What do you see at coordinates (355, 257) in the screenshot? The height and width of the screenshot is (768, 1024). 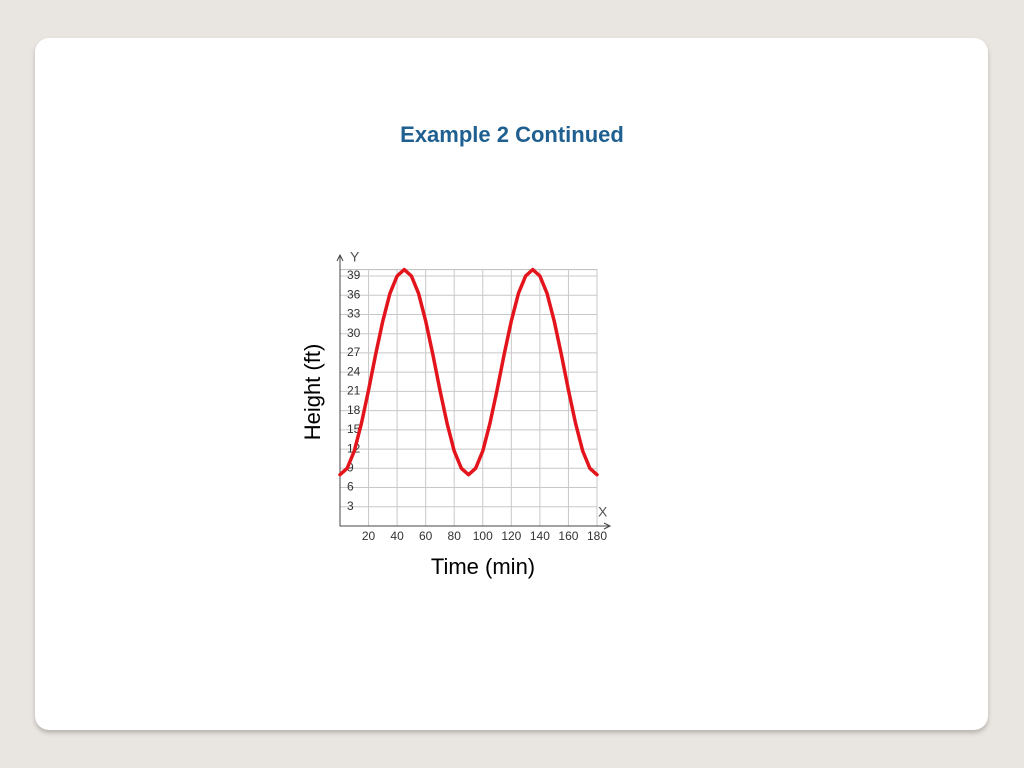 I see `y-arrow-label: Y` at bounding box center [355, 257].